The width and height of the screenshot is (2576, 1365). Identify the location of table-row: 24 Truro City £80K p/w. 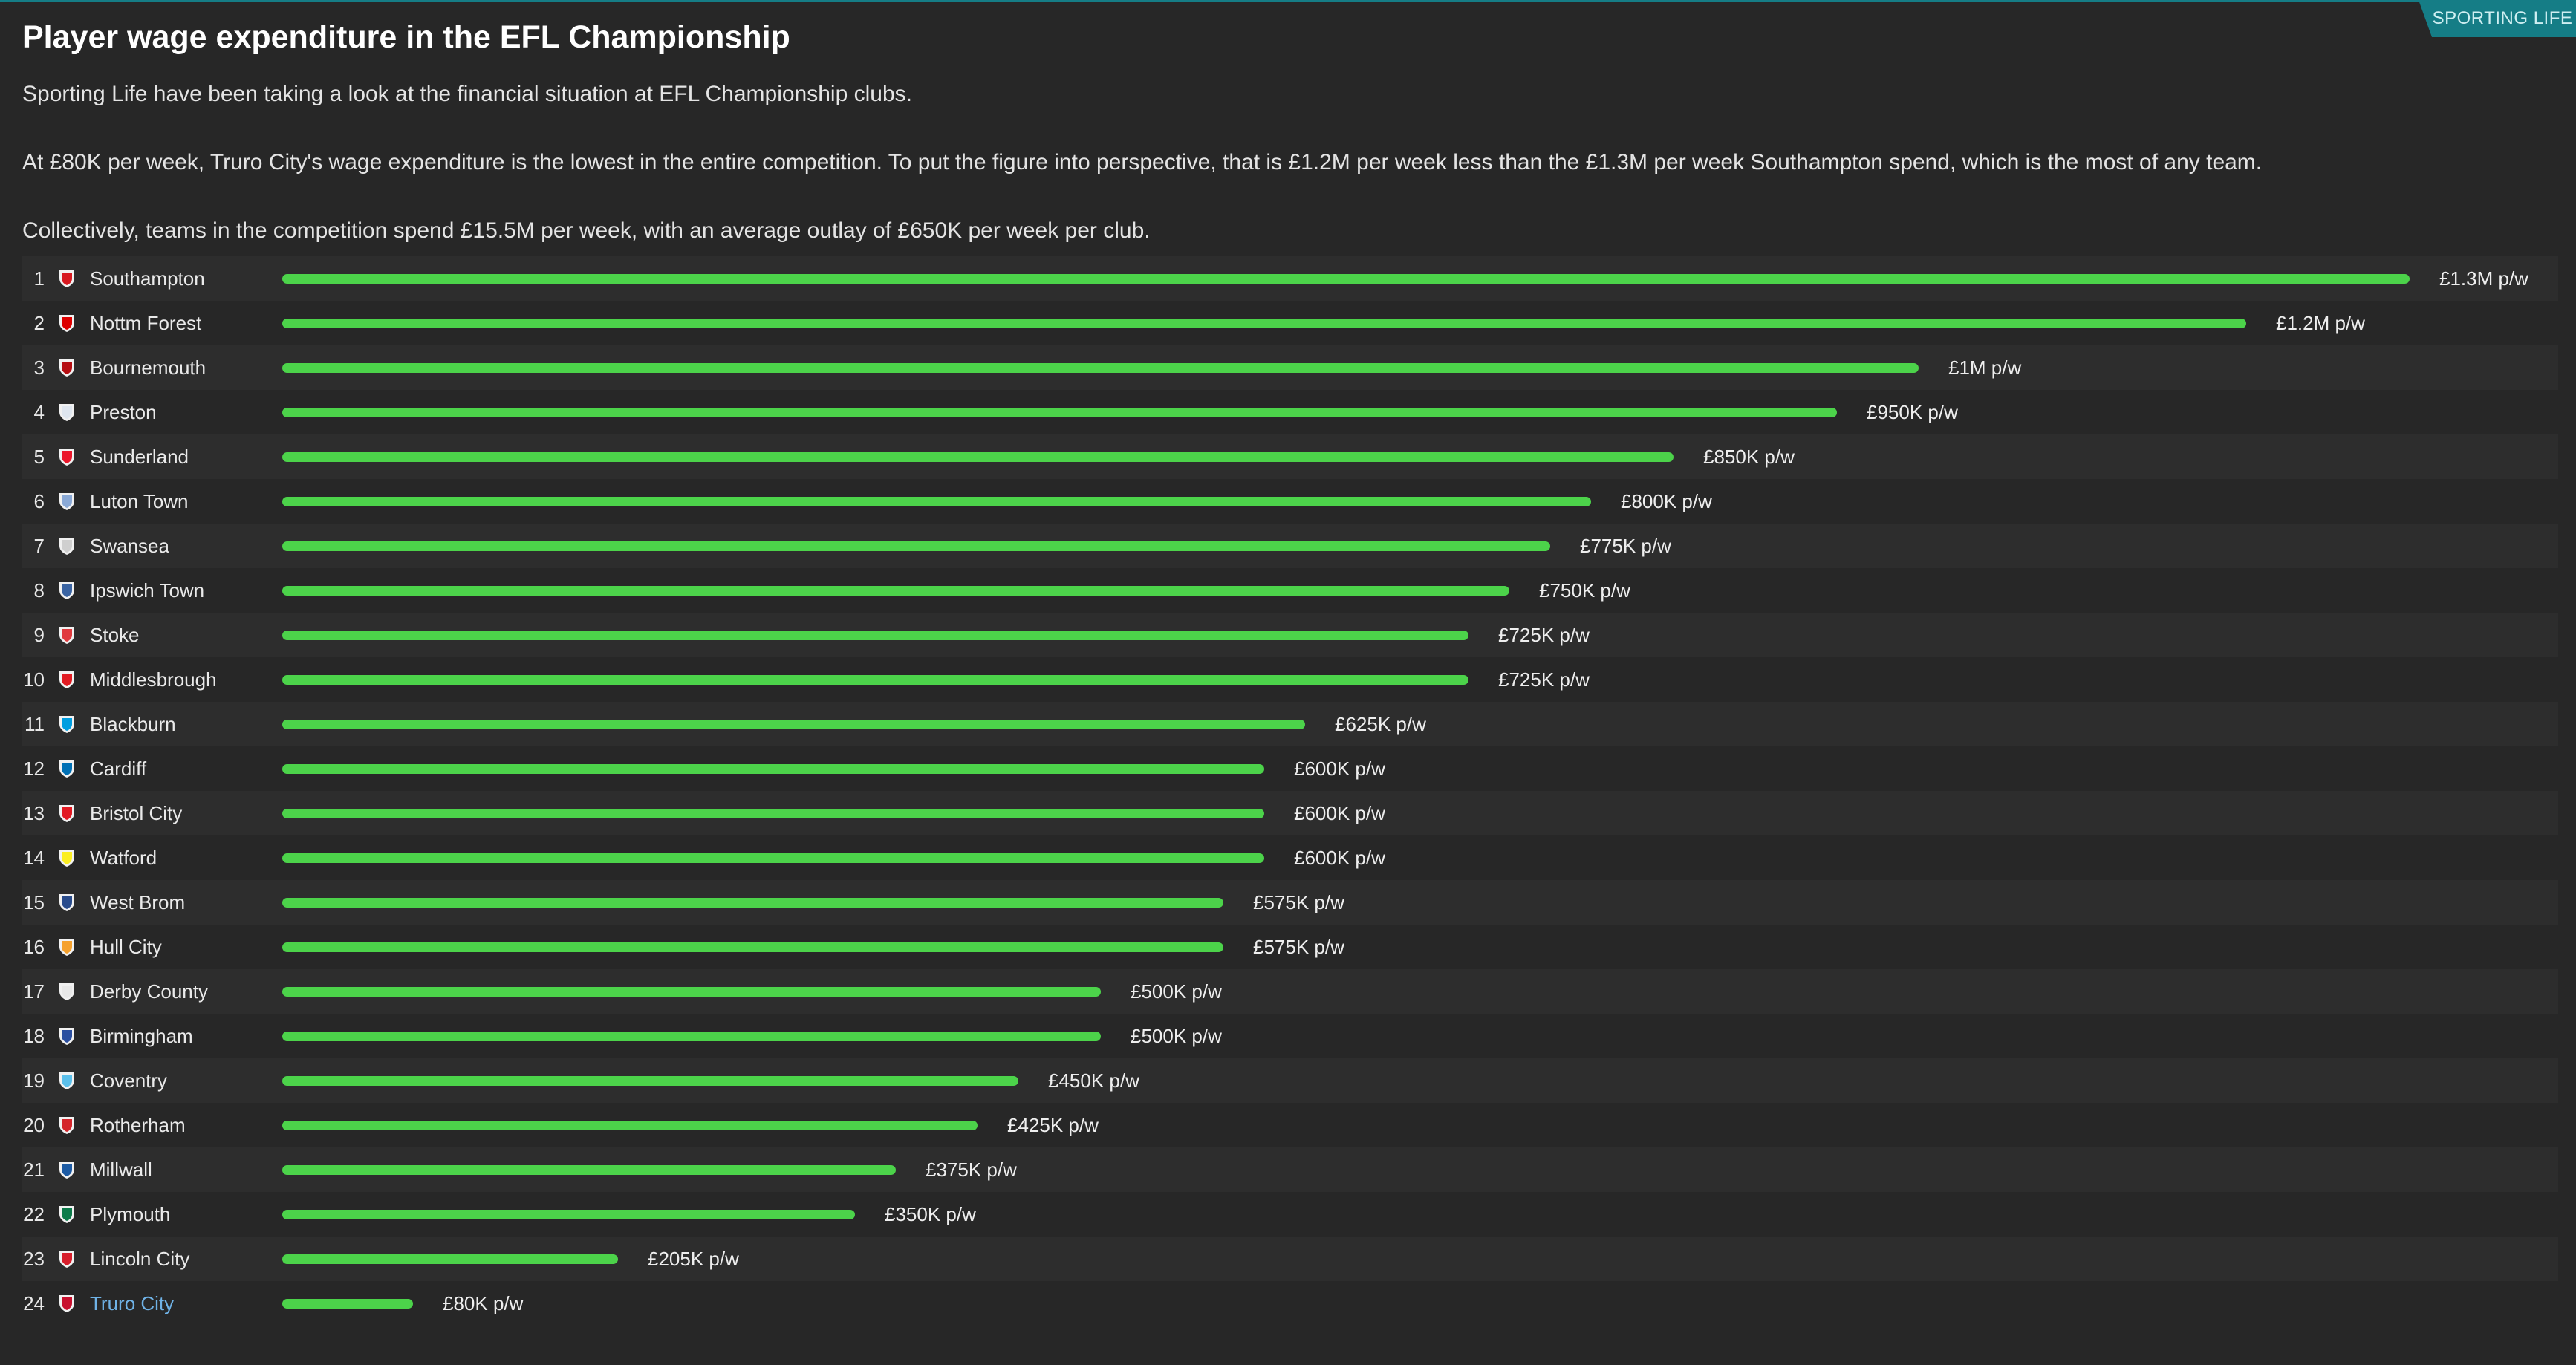
(1290, 1303).